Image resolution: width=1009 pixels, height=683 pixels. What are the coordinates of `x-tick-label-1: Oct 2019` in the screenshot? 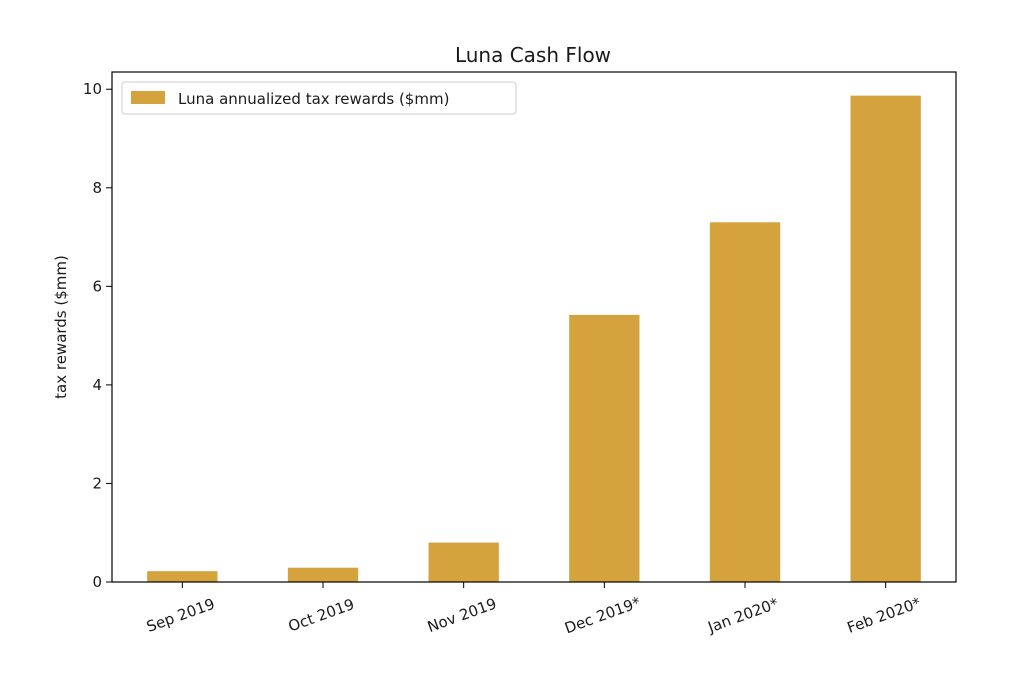 It's located at (321, 615).